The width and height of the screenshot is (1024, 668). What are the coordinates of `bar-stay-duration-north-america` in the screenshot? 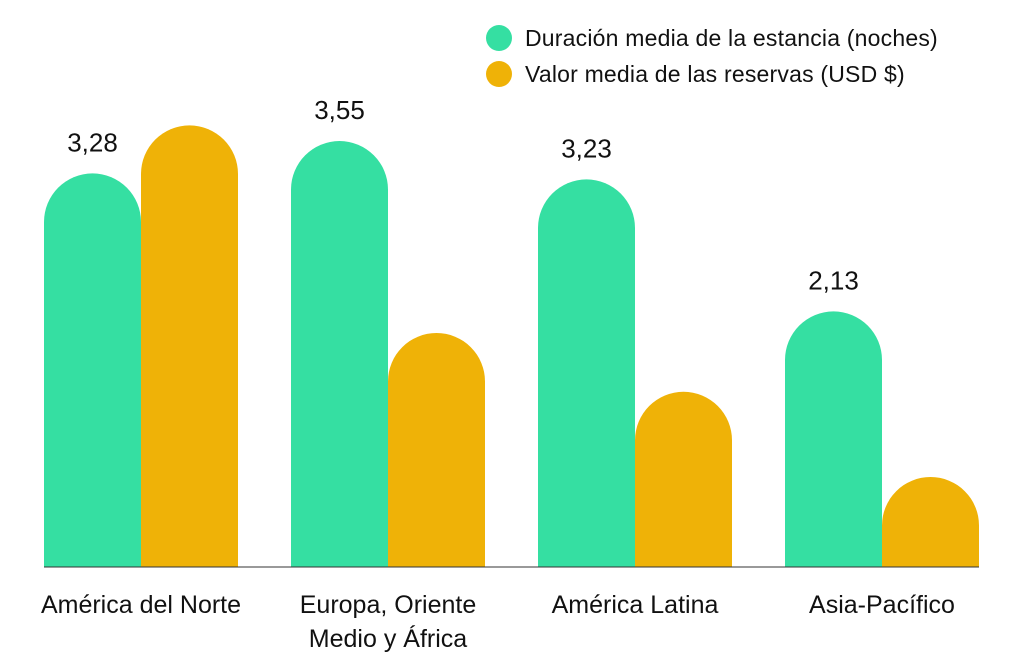 It's located at (92, 370).